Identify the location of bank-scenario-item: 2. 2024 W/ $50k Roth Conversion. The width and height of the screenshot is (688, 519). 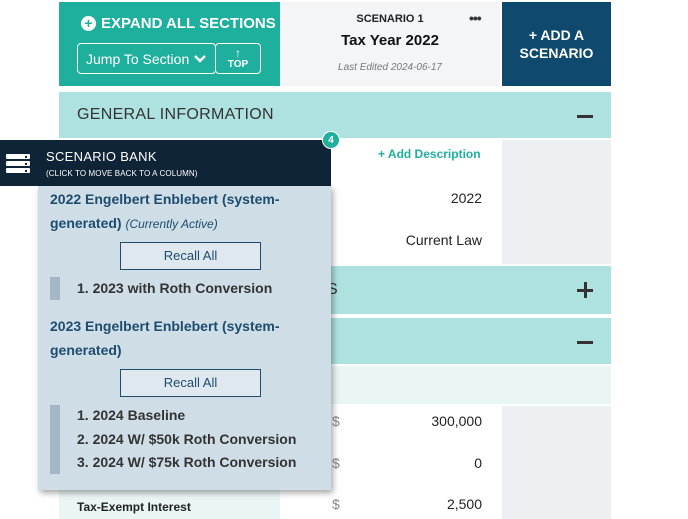
(187, 439).